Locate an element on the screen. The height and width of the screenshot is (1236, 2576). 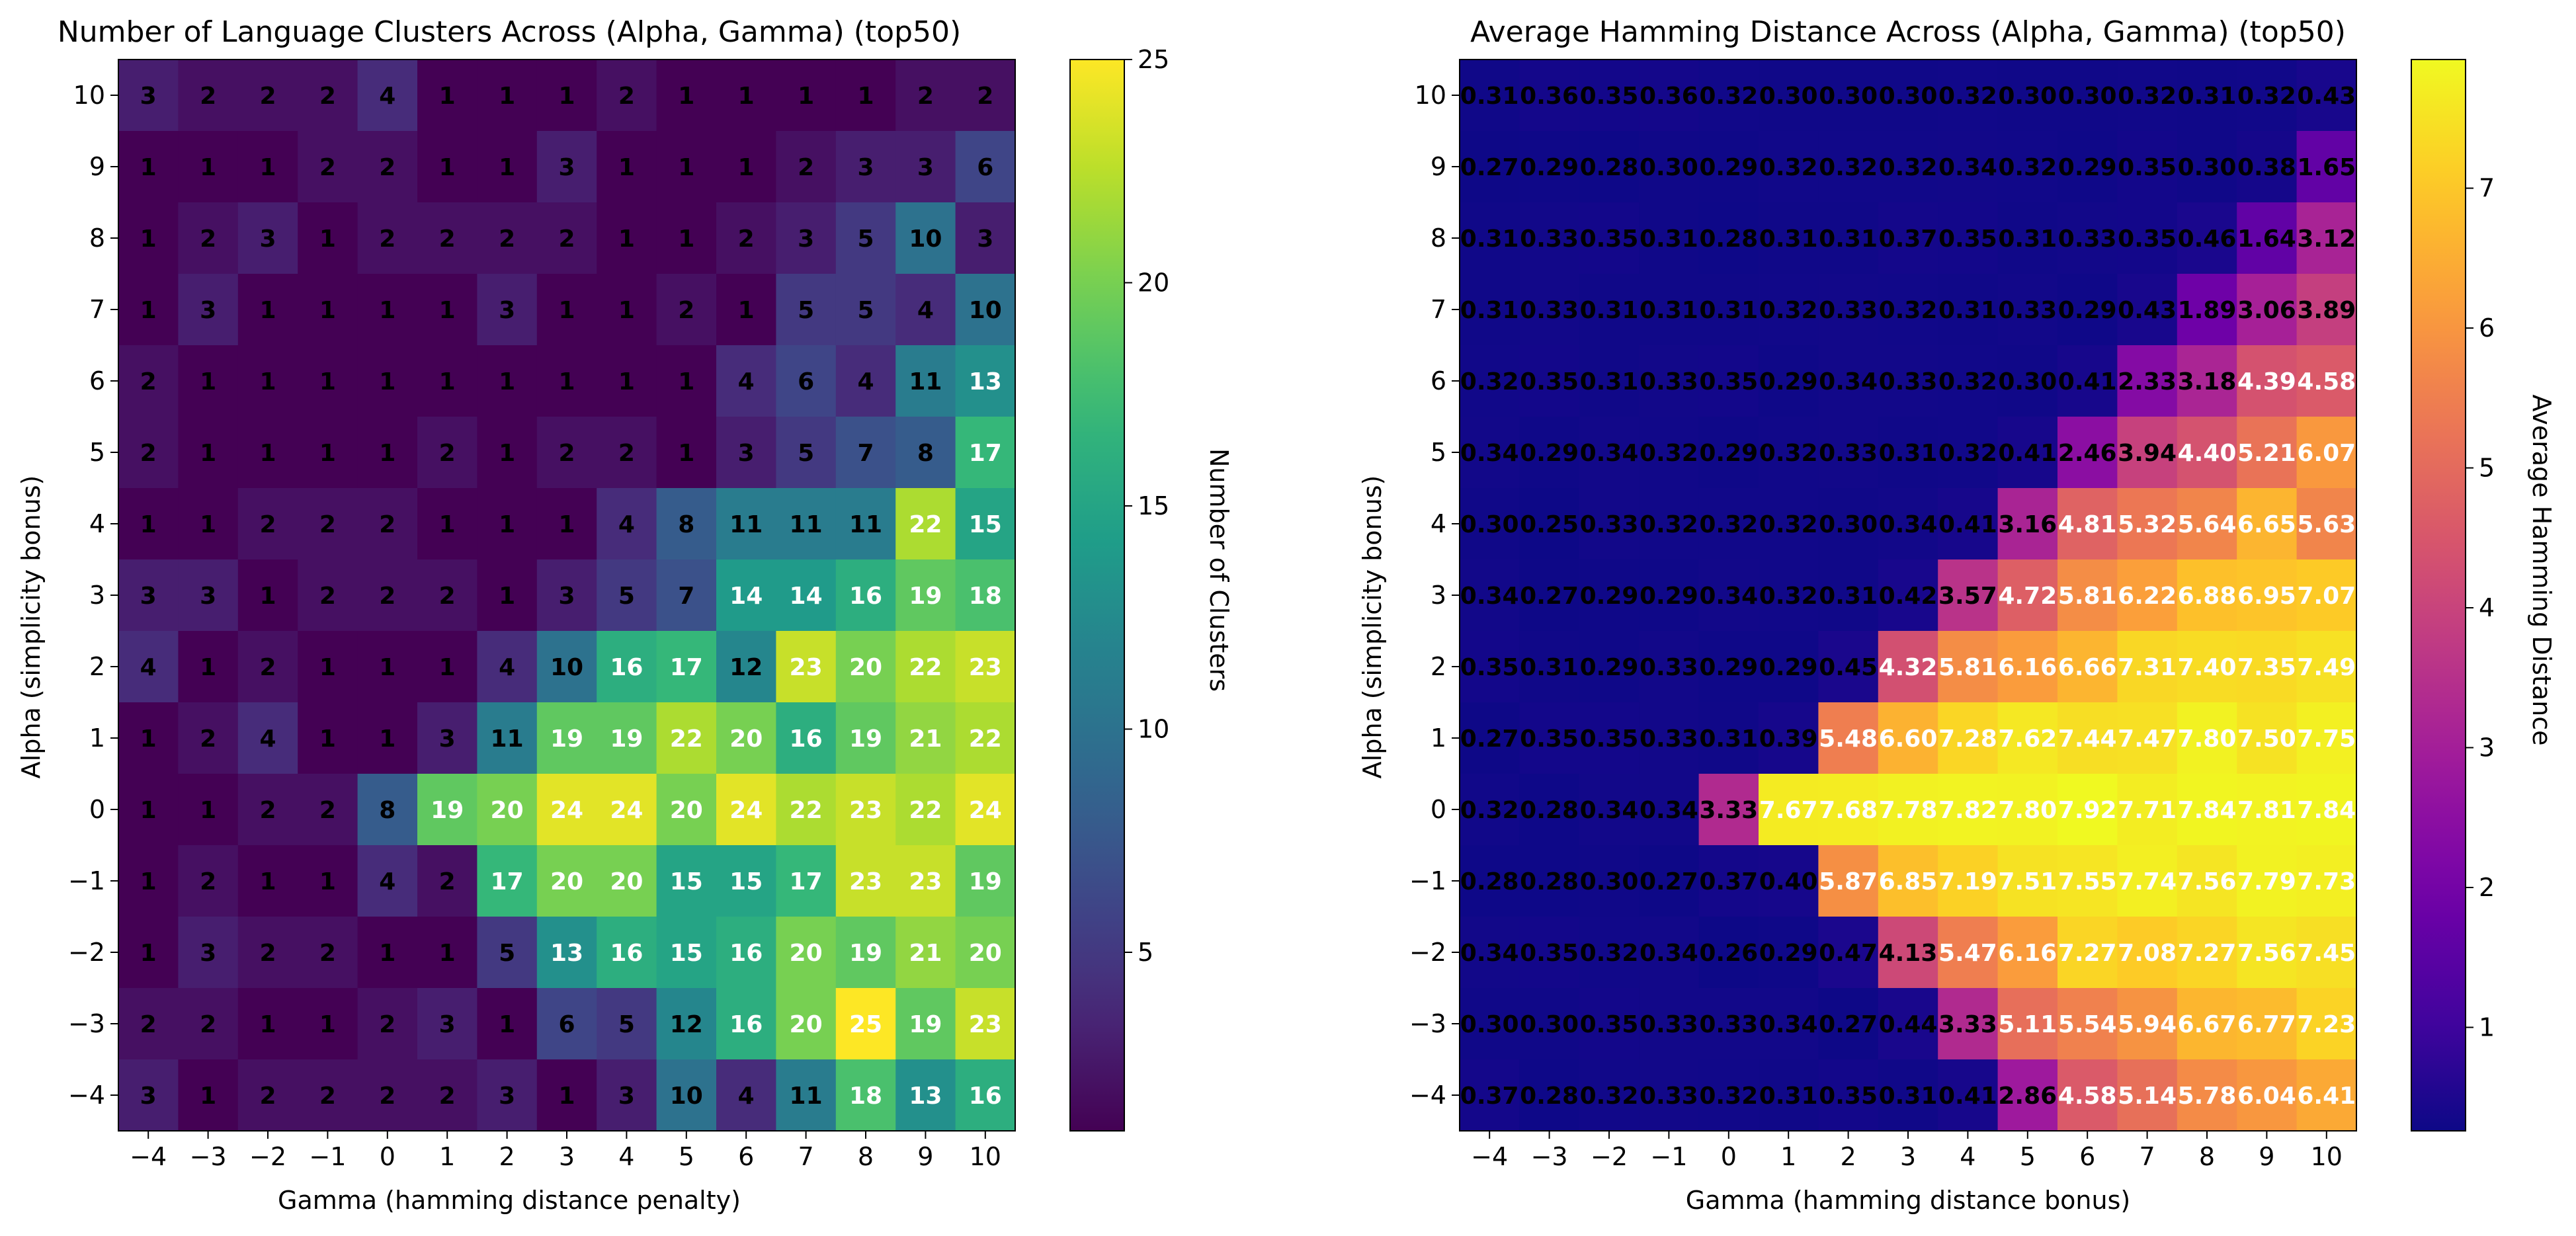
hamming-x-tick-label: 5 is located at coordinates (2028, 1156).